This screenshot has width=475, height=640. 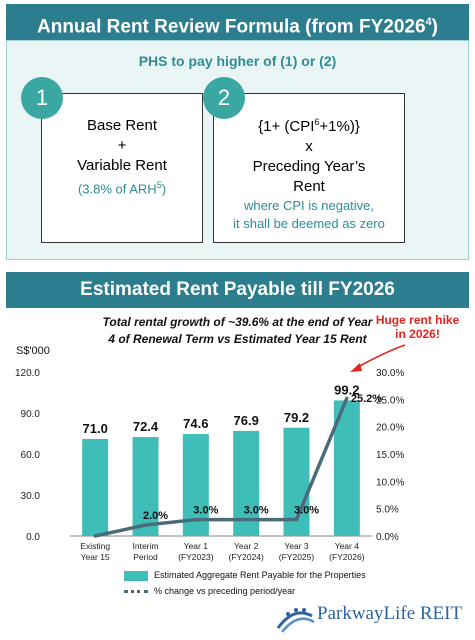 What do you see at coordinates (224, 98) in the screenshot?
I see `option-2-badge: 2` at bounding box center [224, 98].